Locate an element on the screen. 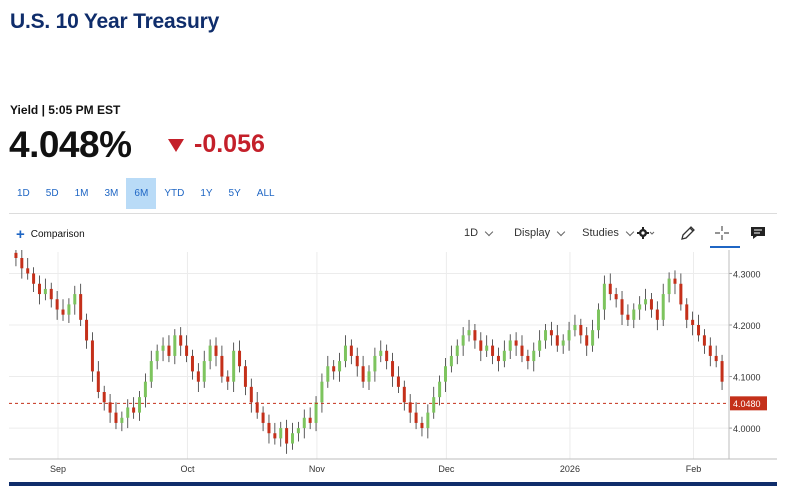 The height and width of the screenshot is (491, 790). range-tab-1d: 1D is located at coordinates (23, 193).